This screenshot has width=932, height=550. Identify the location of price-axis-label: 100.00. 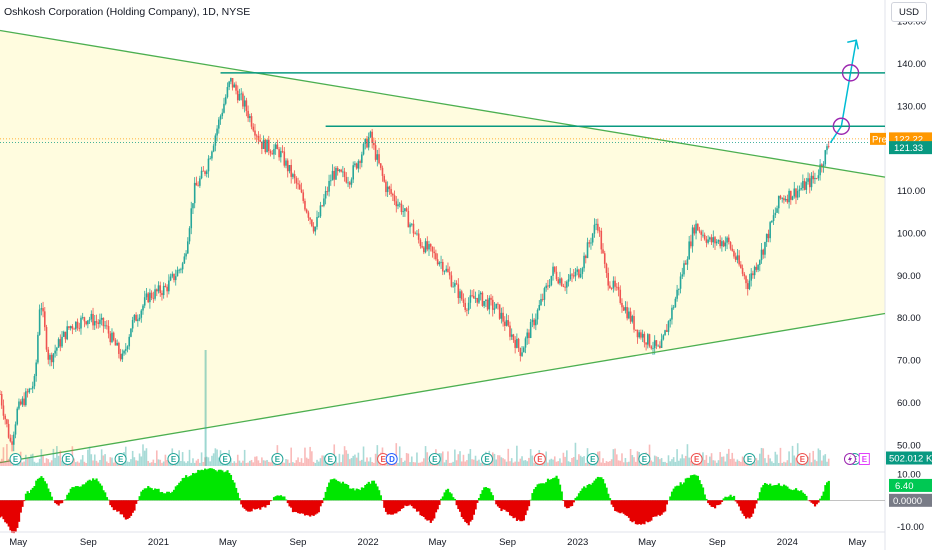
(911, 234).